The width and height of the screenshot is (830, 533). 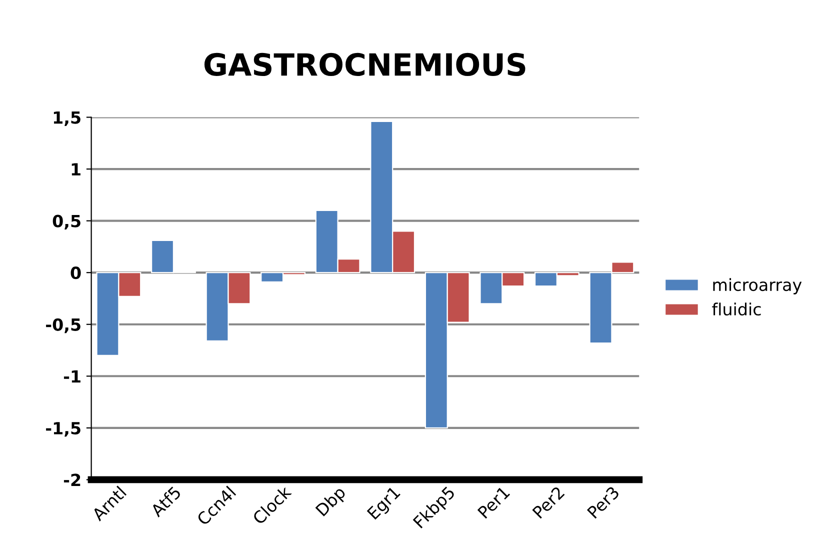 What do you see at coordinates (63, 326) in the screenshot?
I see `y-tick-label: -0,5` at bounding box center [63, 326].